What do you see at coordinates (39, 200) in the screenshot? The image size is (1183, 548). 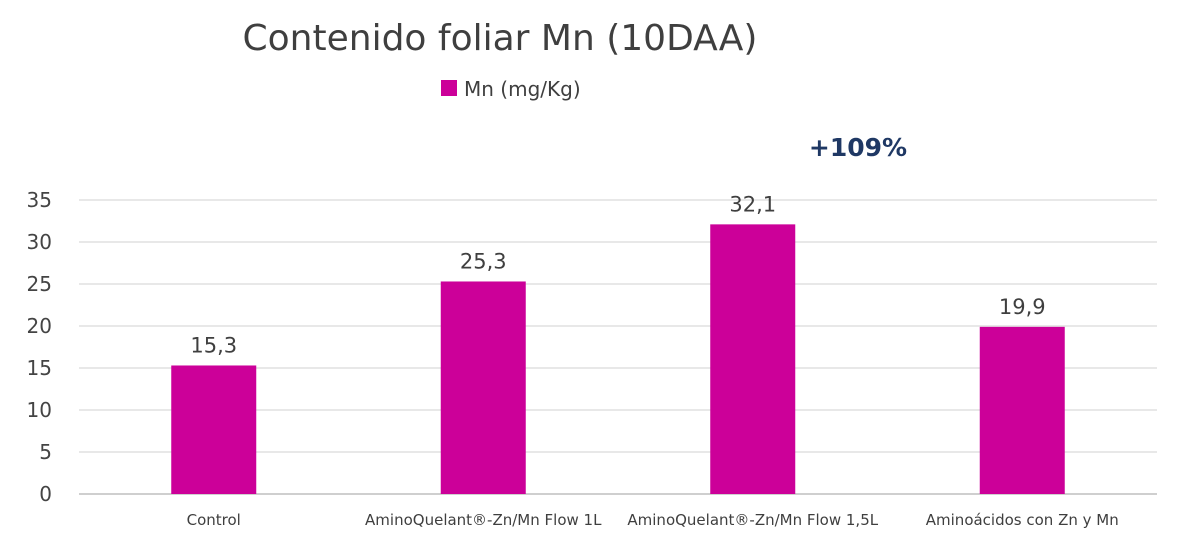 I see `y-tick-label: 35` at bounding box center [39, 200].